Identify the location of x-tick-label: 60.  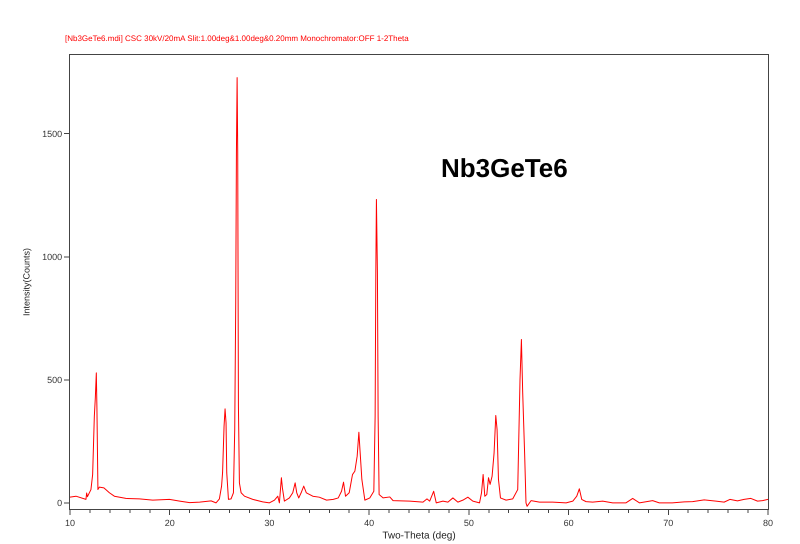
(569, 523).